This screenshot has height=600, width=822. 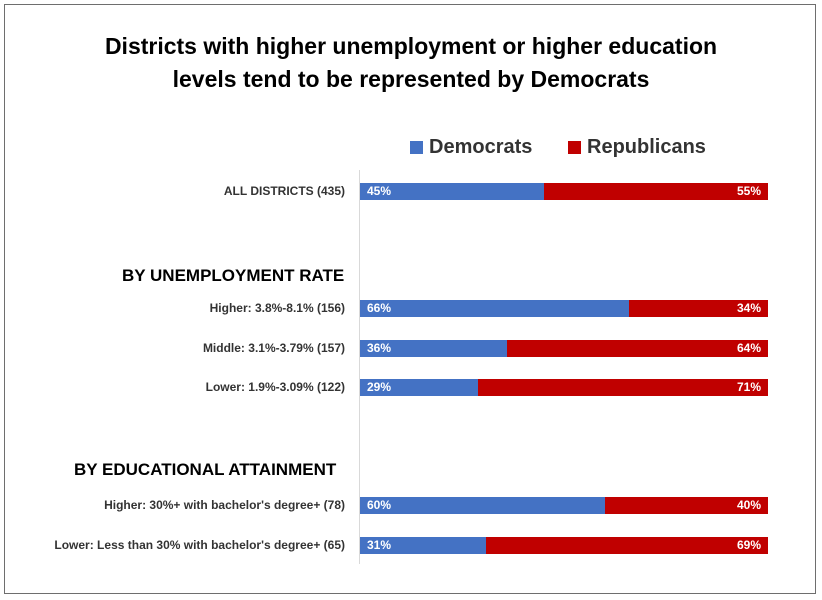 I want to click on data-label-democrats: 45%, so click(x=379, y=191).